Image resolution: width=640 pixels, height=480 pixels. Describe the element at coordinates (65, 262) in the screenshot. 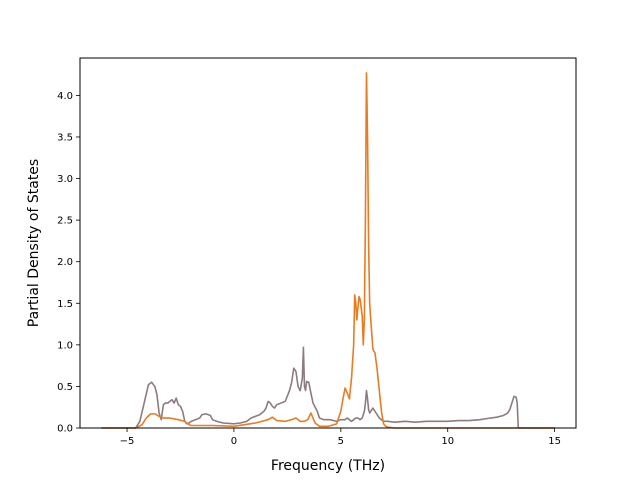

I see `y-tick-label: 2.0` at that location.